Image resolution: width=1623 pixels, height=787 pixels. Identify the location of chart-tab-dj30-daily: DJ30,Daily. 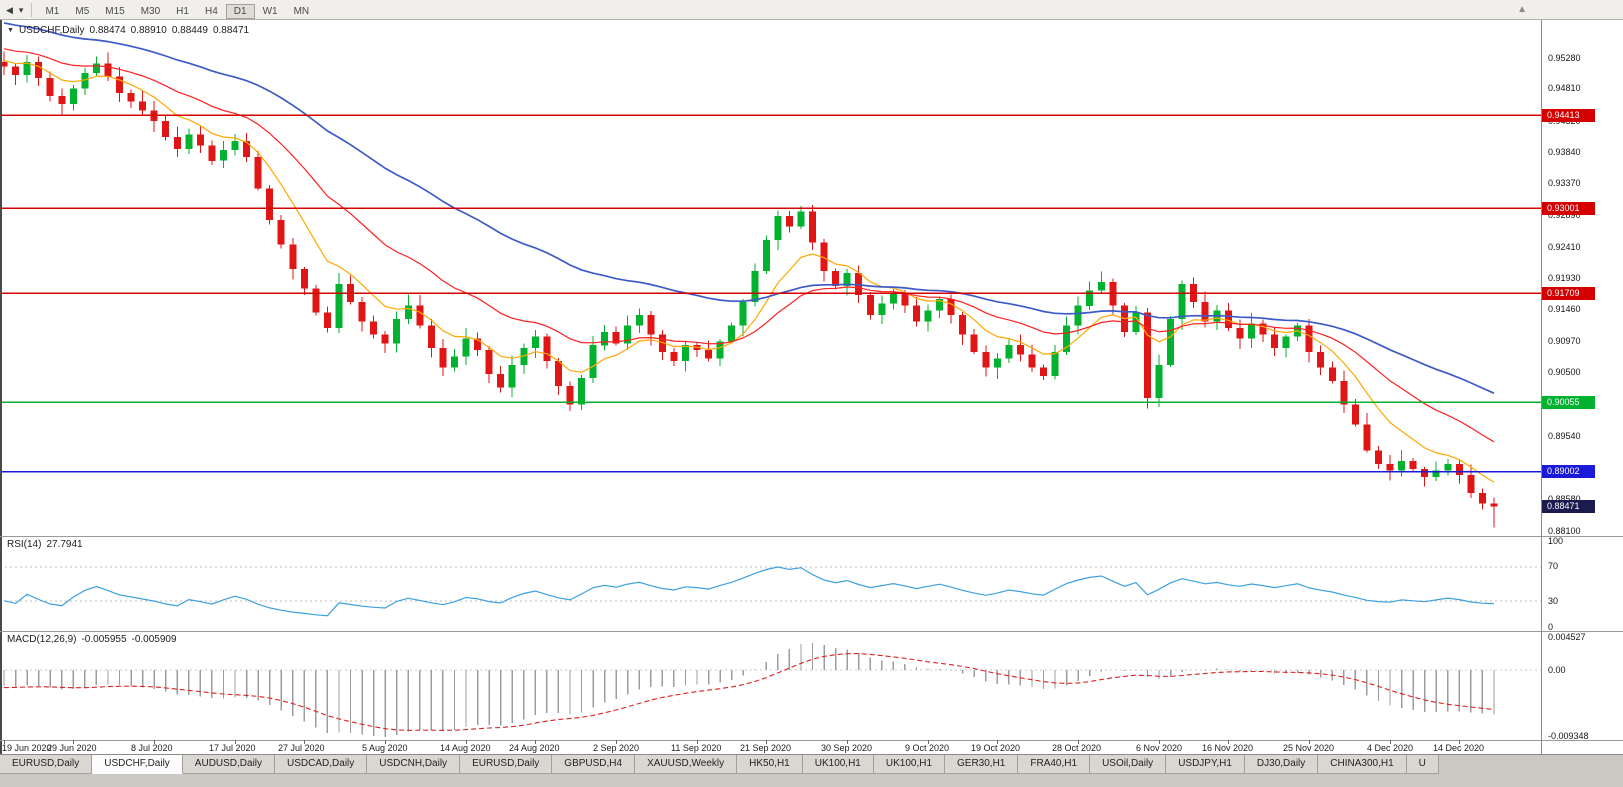
(1281, 764).